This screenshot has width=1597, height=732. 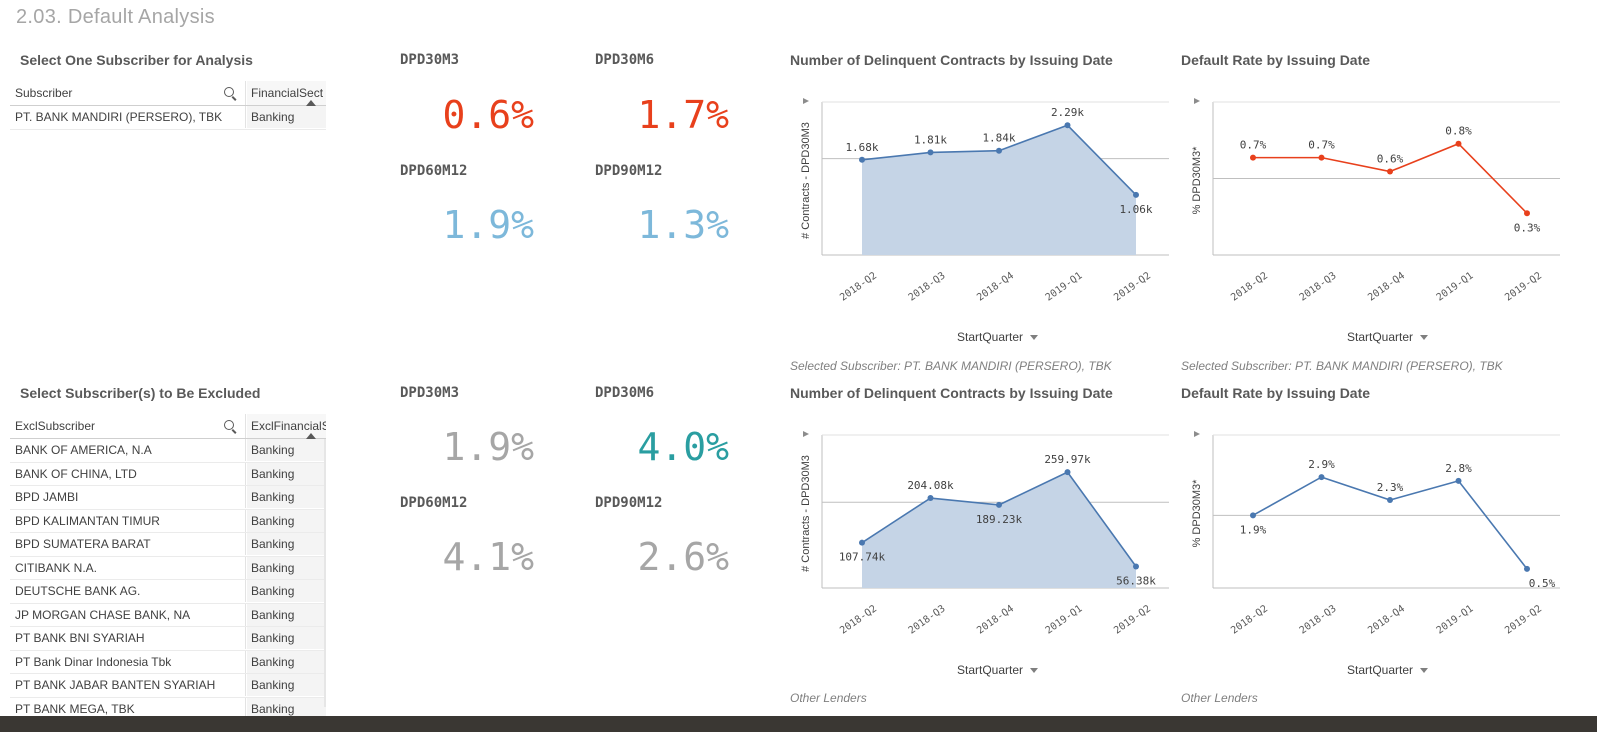 I want to click on subscriber-name-cell: CITIBANK N.A., so click(x=128, y=567).